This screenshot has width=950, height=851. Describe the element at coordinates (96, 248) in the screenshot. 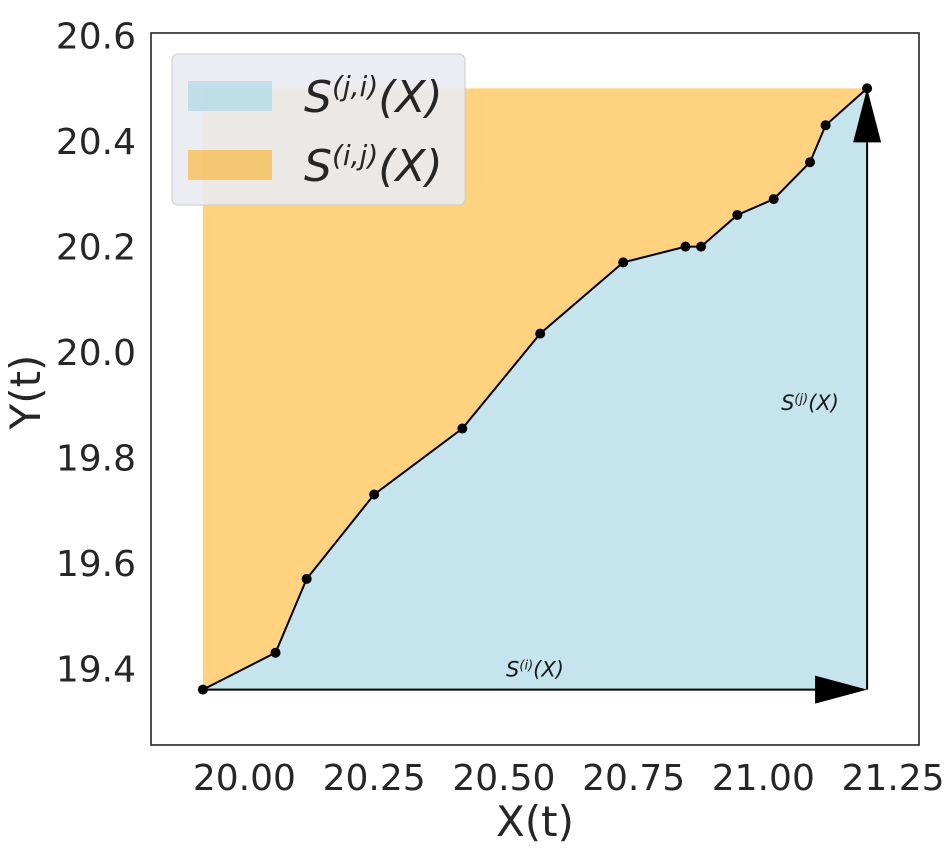

I see `y-tick-label: 20.2` at that location.